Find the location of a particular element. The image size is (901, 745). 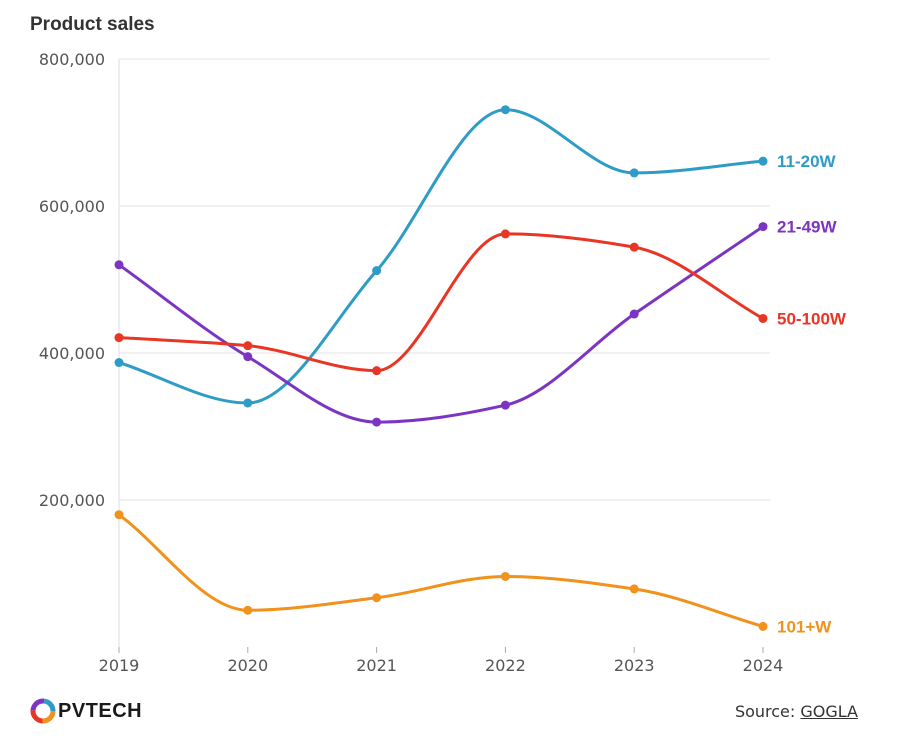

pvtech-logo-icon is located at coordinates (43, 711).